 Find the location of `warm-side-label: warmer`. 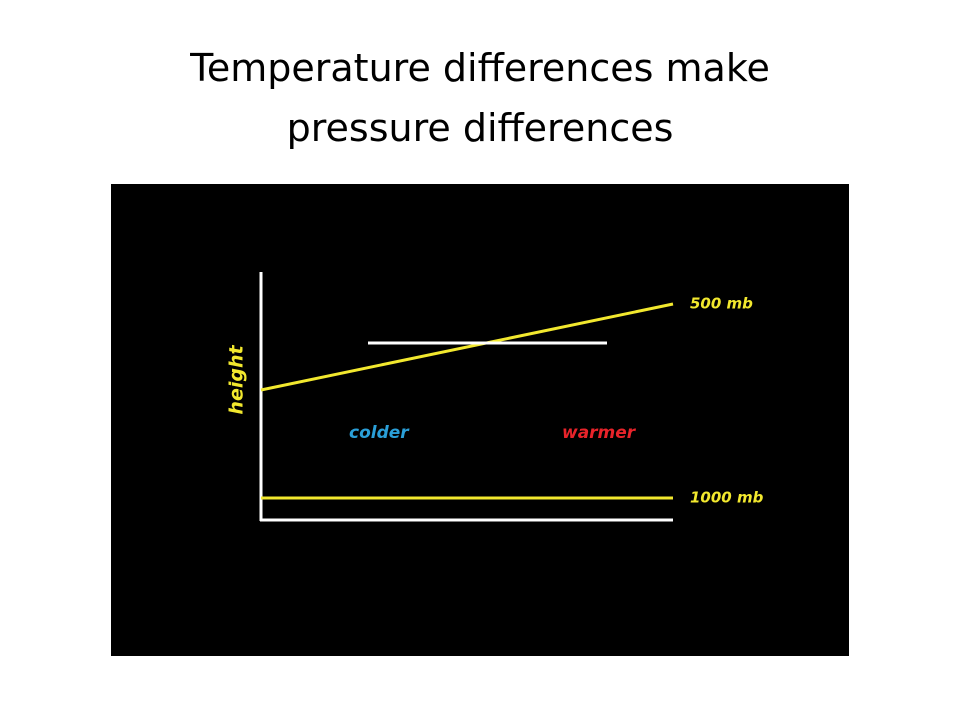

warm-side-label: warmer is located at coordinates (599, 433).